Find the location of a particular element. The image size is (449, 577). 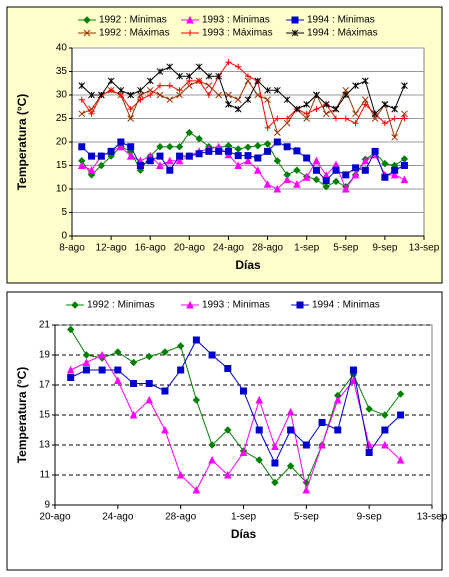

legend-label: 1993 : Minimas is located at coordinates (236, 305).